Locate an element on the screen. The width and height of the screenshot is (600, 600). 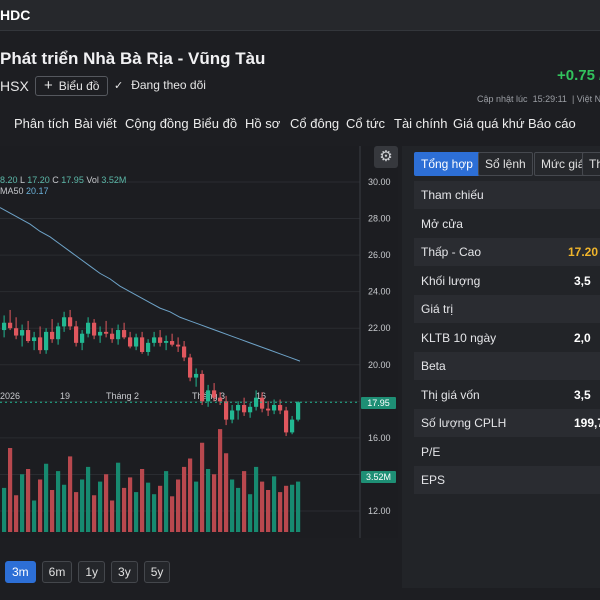
company-name: Phát triển Nhà Bà Rịa - Vũng Tàu is located at coordinates (133, 58).